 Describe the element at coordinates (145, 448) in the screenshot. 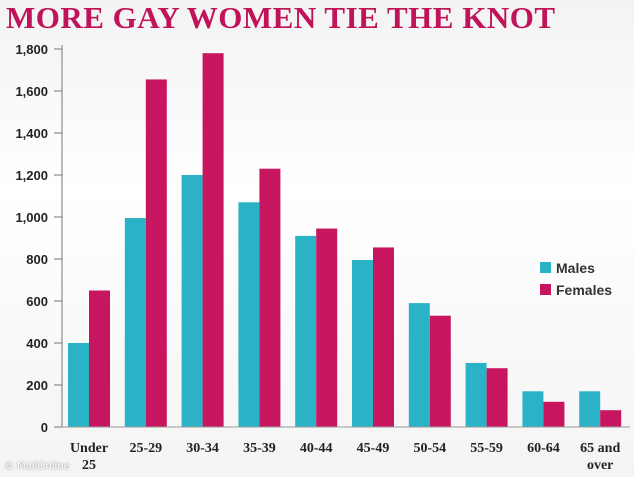

I see `x-tick-label: 25-29` at that location.